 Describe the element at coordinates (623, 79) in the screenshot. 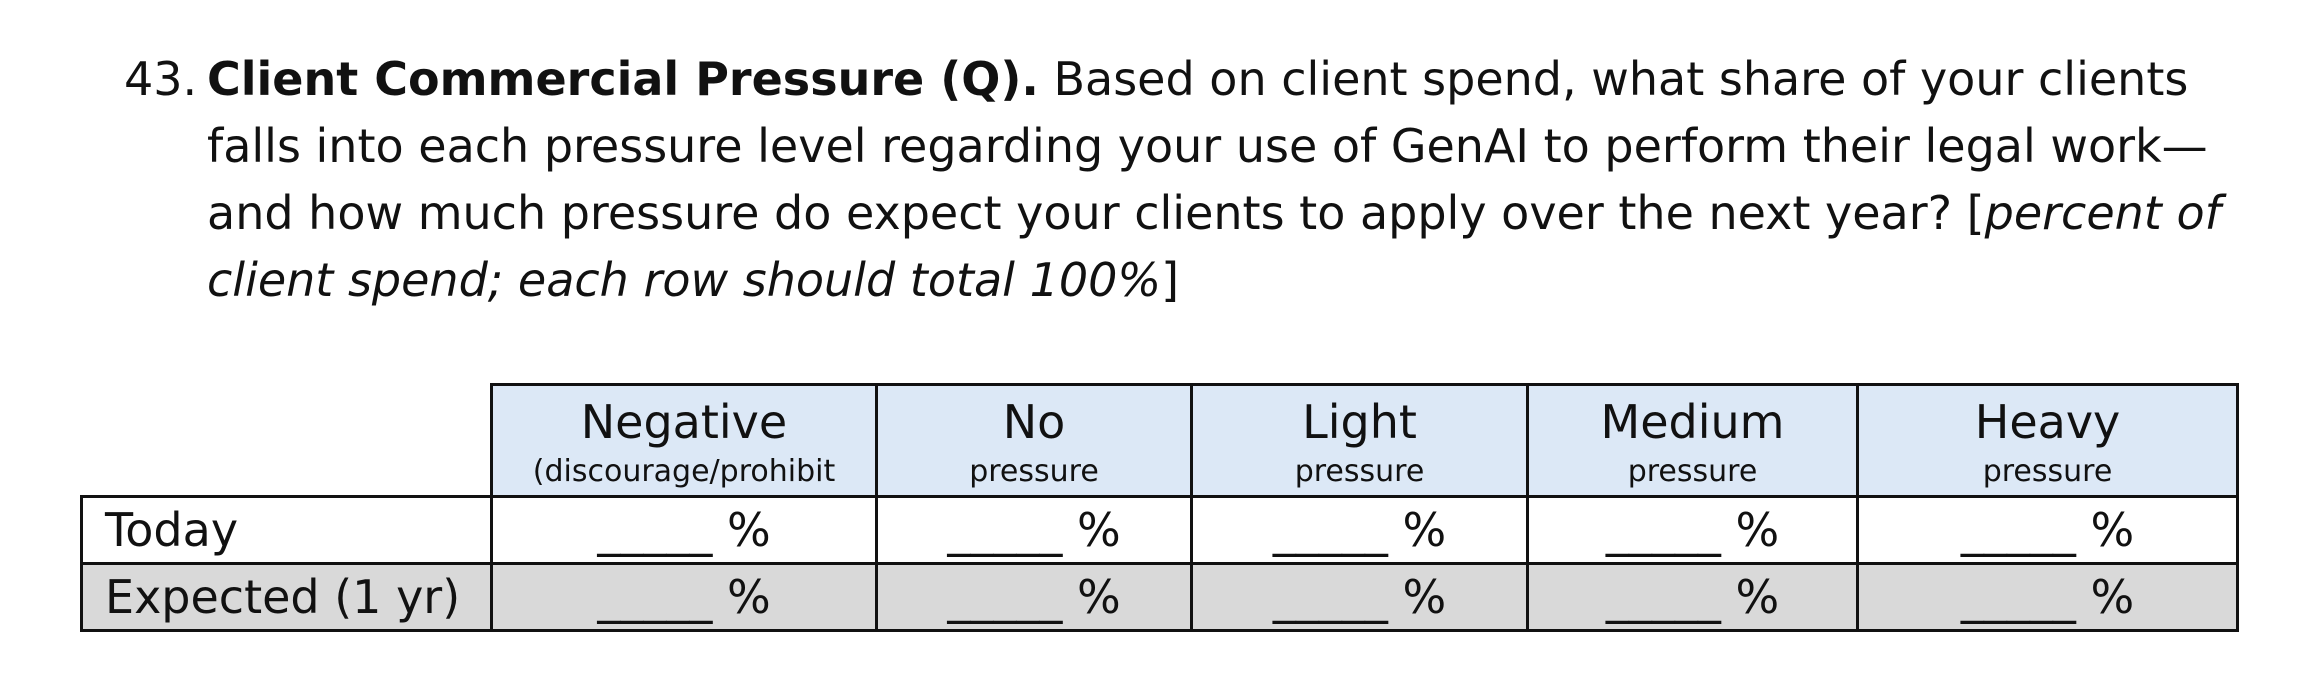

I see `question-title: Client Commercial Pressure (Q).` at that location.